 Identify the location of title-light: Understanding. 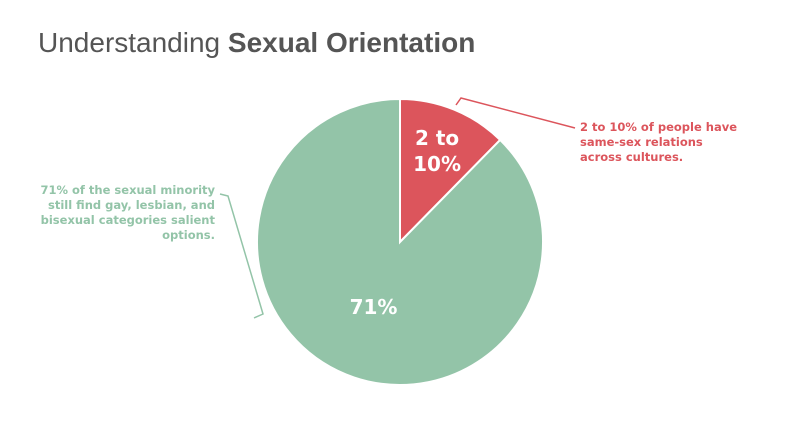
(129, 42).